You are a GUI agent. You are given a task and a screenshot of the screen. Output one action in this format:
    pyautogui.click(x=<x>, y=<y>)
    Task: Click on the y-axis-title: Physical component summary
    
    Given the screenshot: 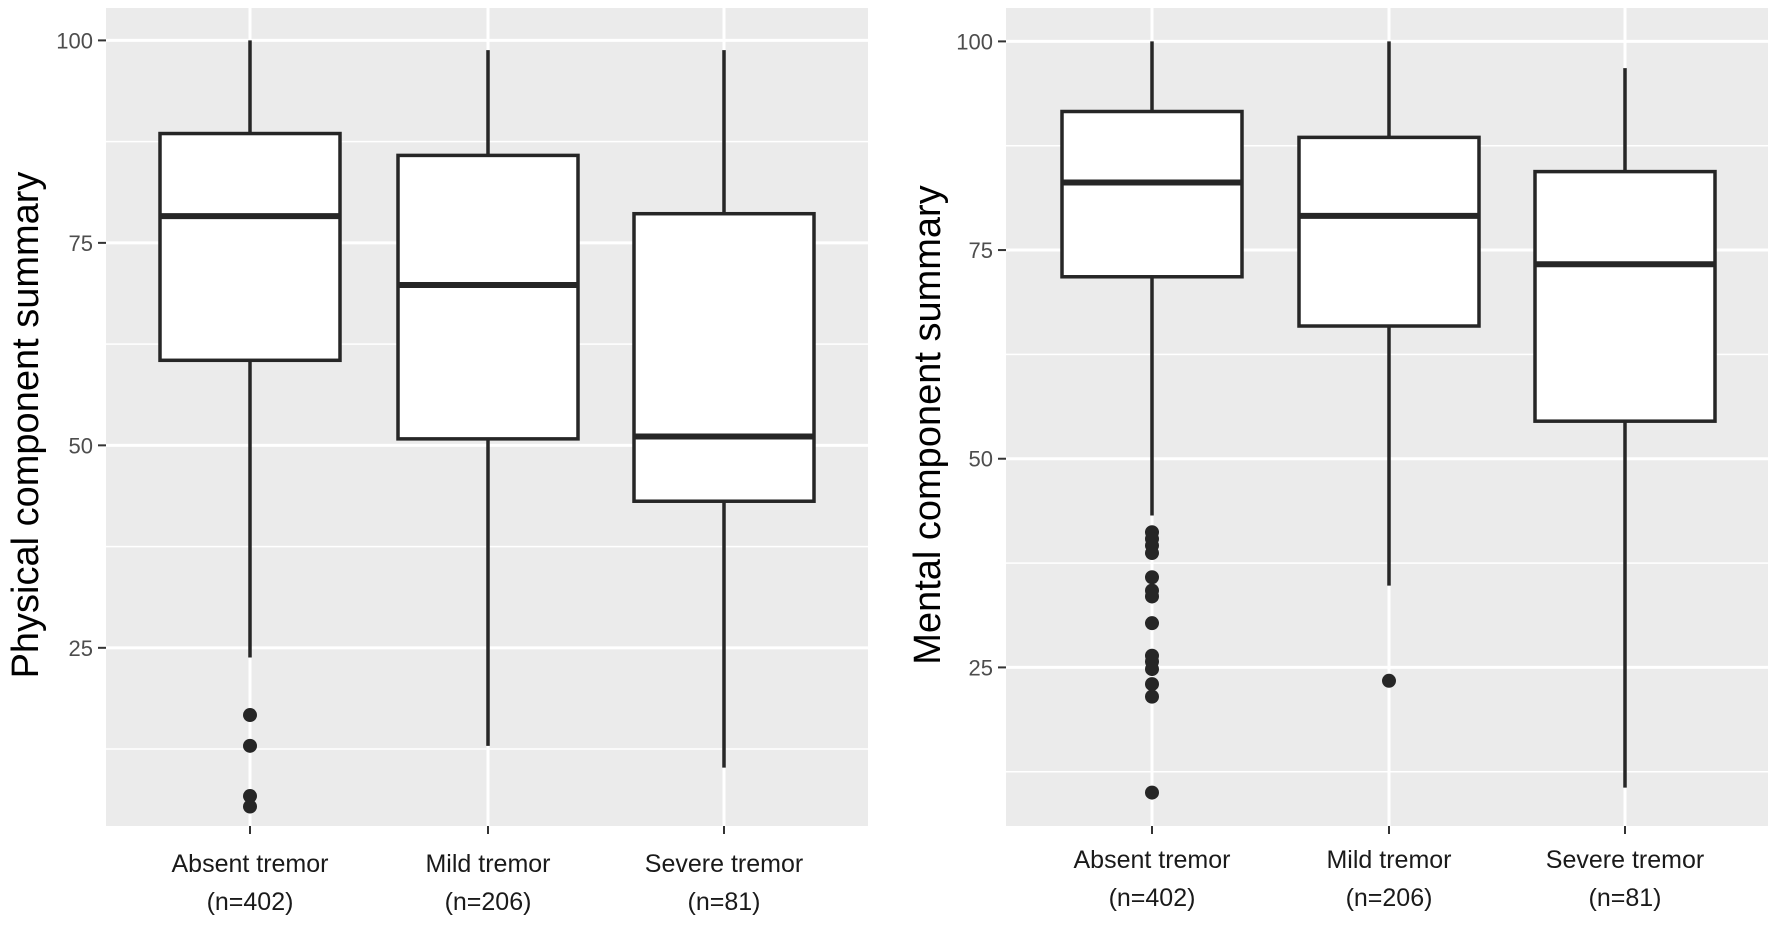 What is the action you would take?
    pyautogui.click(x=26, y=425)
    